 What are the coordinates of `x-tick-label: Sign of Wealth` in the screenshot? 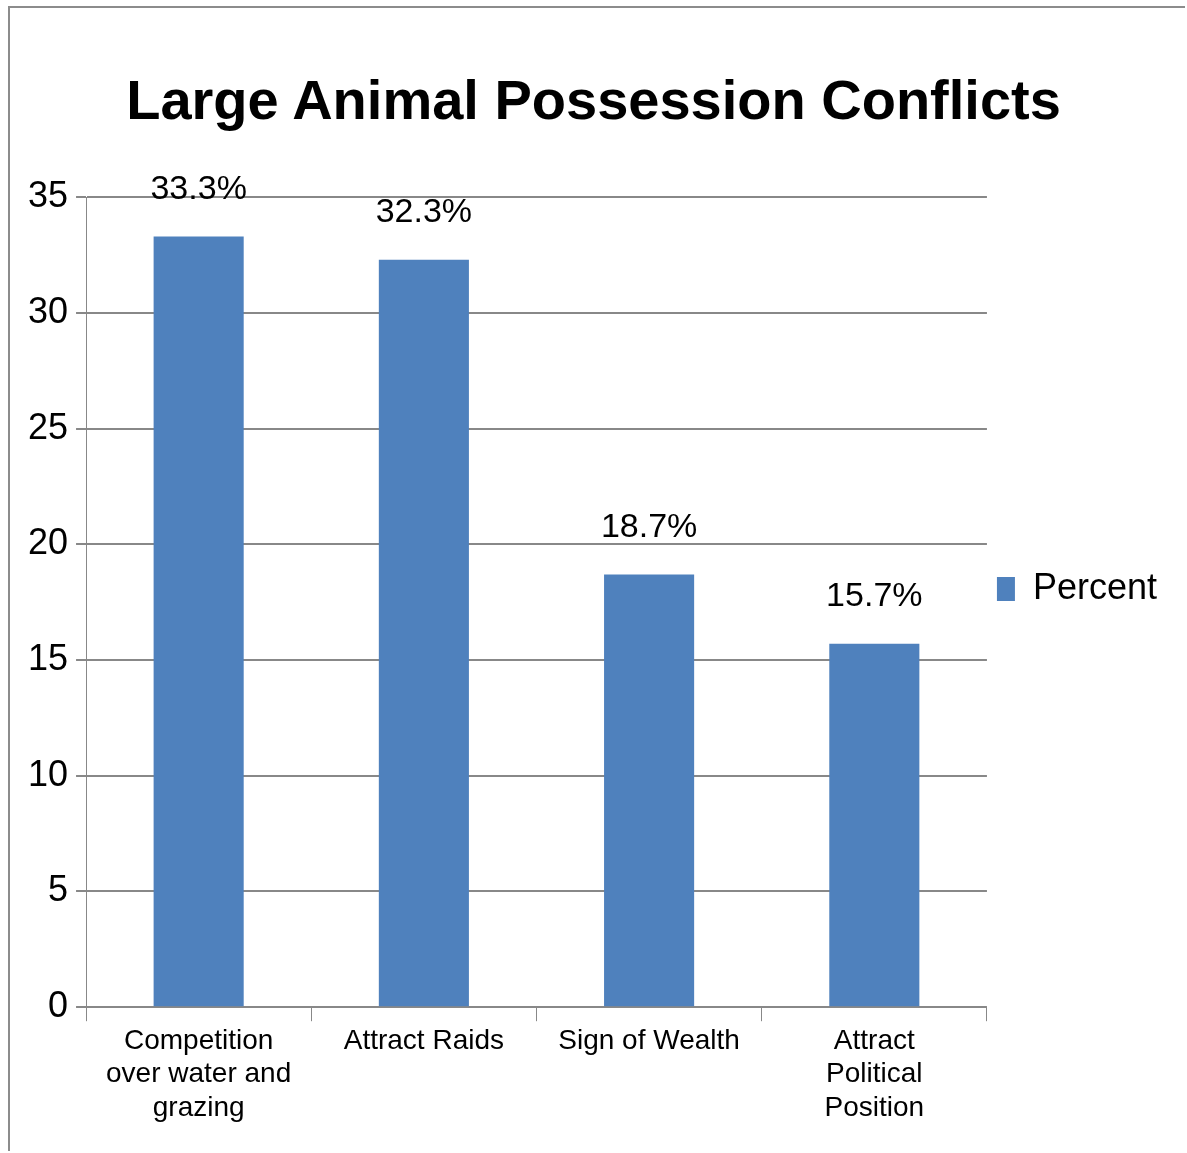 It's located at (649, 1039).